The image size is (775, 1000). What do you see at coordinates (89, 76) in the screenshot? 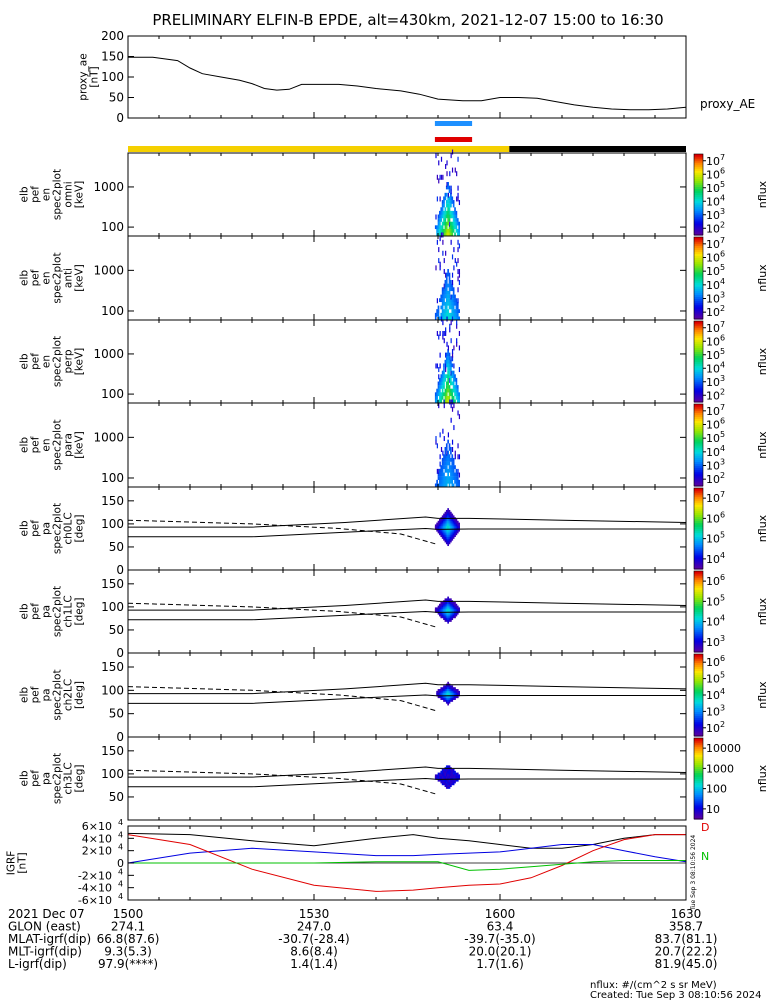
I see `proxy-ae-ylabel: proxy_ae [nT]` at bounding box center [89, 76].